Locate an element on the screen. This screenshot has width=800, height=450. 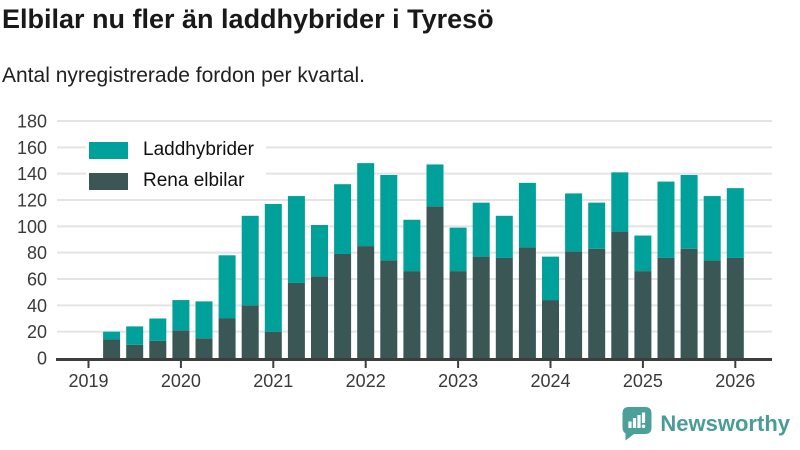
x-axis-label: 2020 is located at coordinates (181, 381).